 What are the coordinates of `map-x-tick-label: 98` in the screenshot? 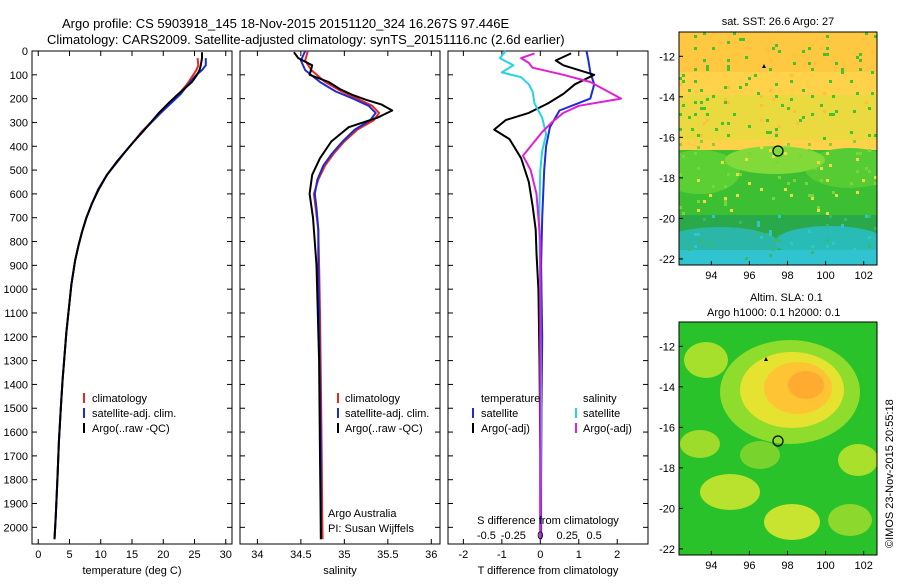 It's located at (787, 566).